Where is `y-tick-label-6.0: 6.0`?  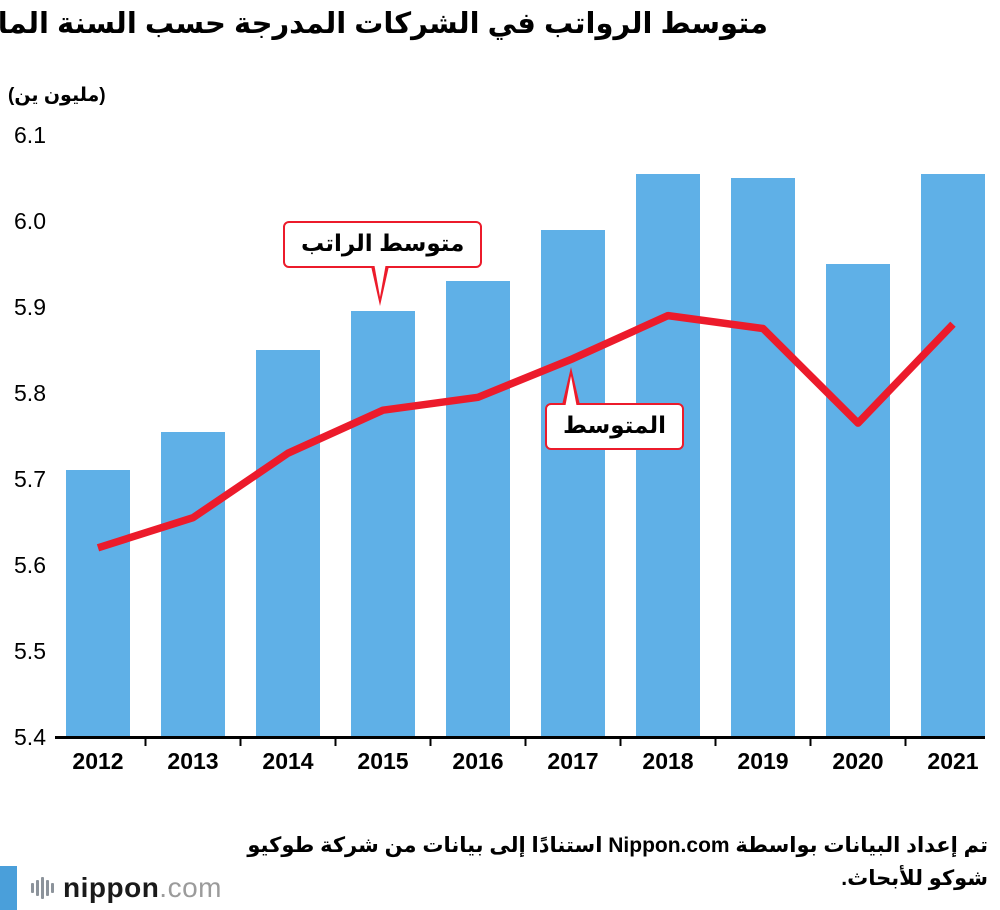
y-tick-label-6.0: 6.0 is located at coordinates (30, 221).